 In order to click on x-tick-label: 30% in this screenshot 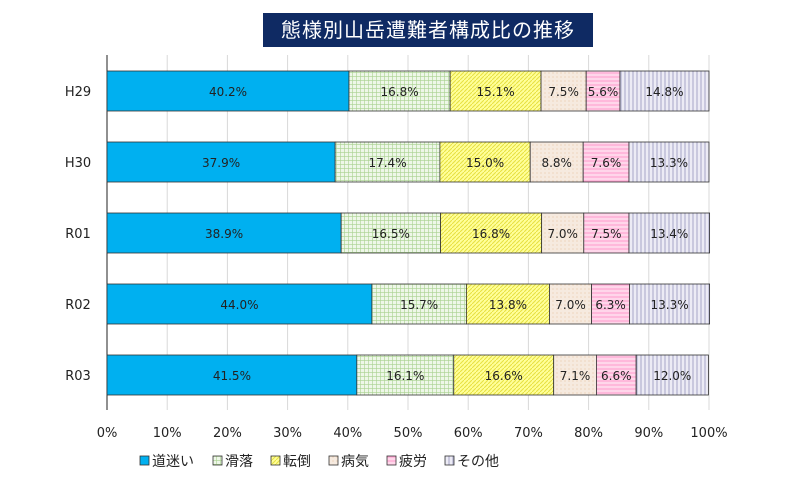, I will do `click(287, 433)`.